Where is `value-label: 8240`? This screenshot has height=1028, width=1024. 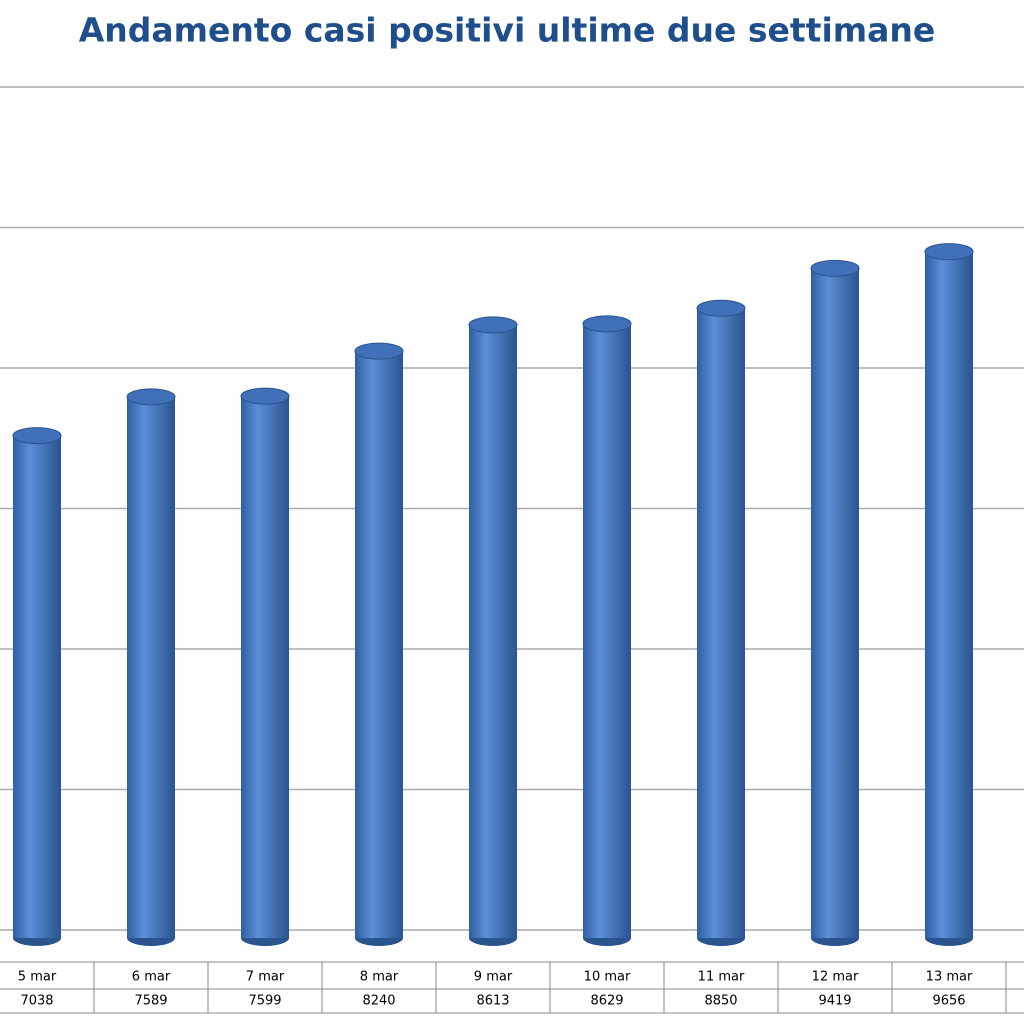
value-label: 8240 is located at coordinates (378, 1001).